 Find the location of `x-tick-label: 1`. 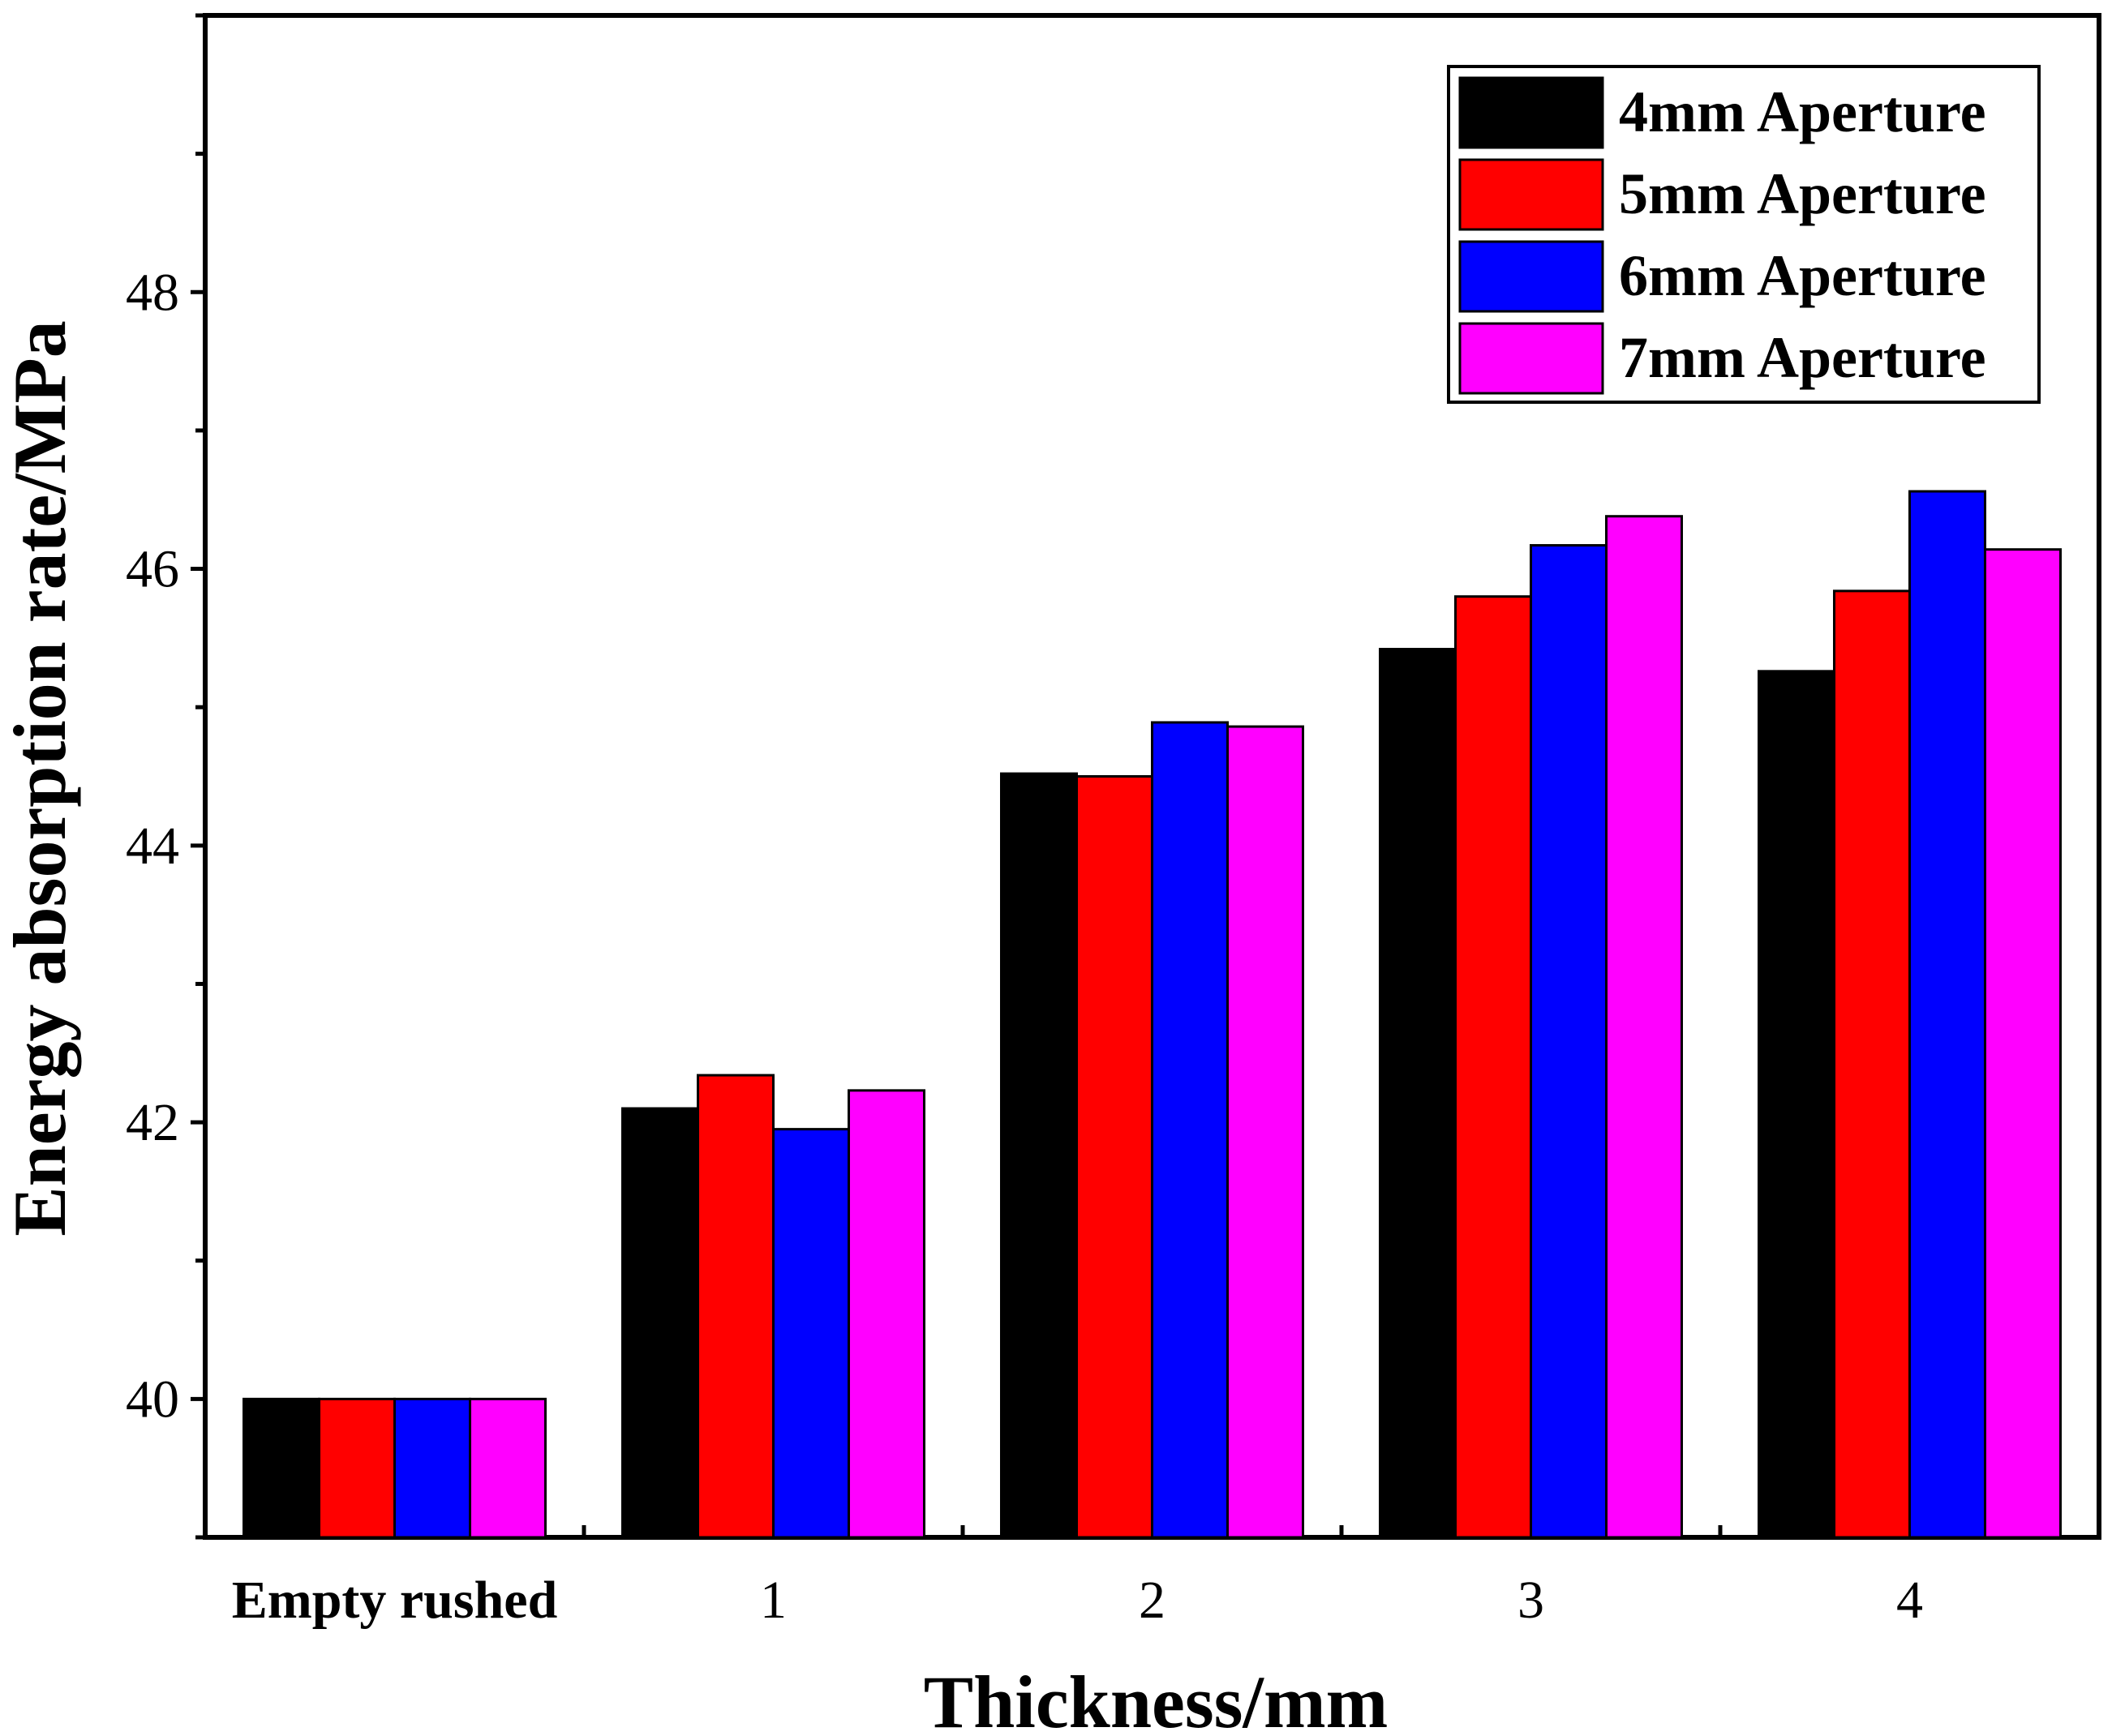

x-tick-label: 1 is located at coordinates (773, 1601).